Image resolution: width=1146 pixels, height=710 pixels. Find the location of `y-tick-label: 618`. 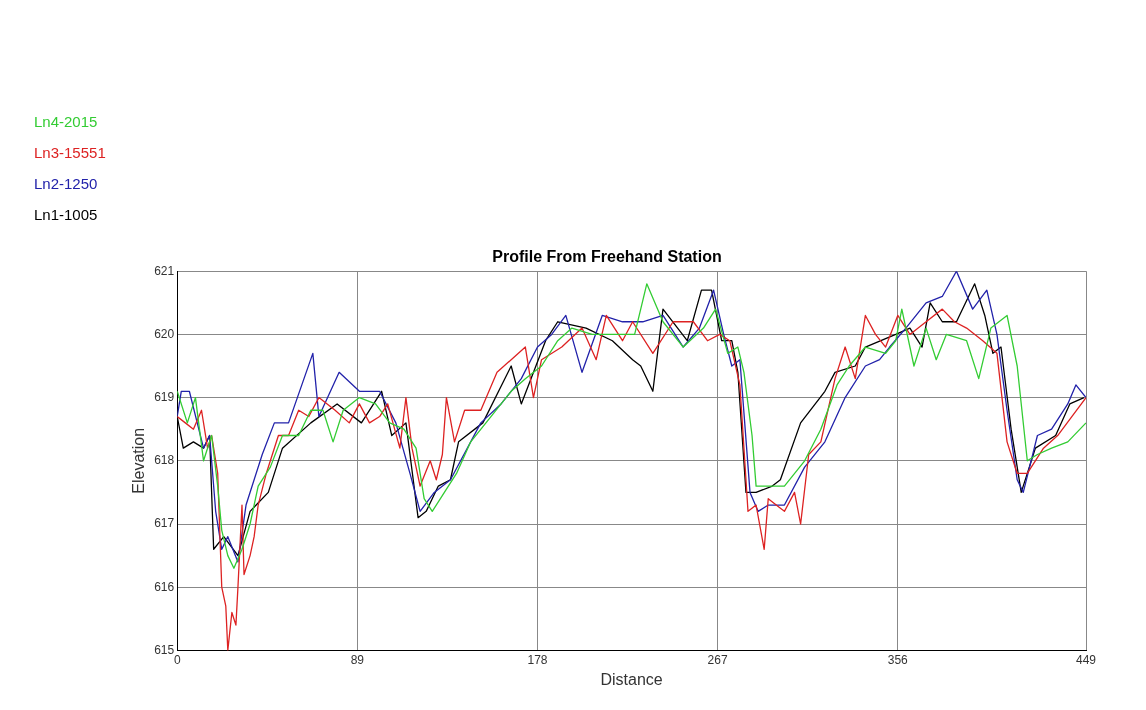

y-tick-label: 618 is located at coordinates (164, 460).